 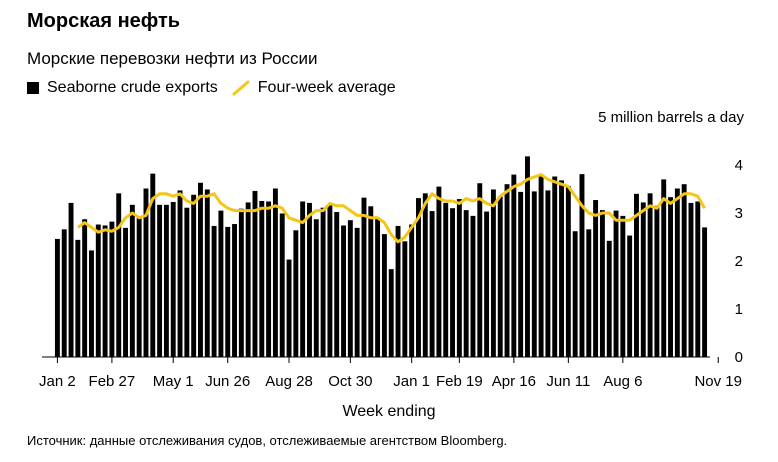 I want to click on x-tick-label: Jan 1, so click(x=411, y=381).